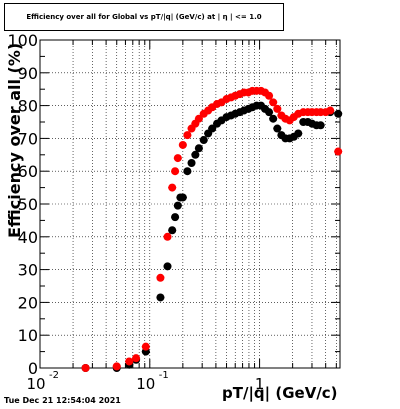 This screenshot has height=409, width=400. Describe the element at coordinates (28, 237) in the screenshot. I see `y-tick-label: 40` at that location.